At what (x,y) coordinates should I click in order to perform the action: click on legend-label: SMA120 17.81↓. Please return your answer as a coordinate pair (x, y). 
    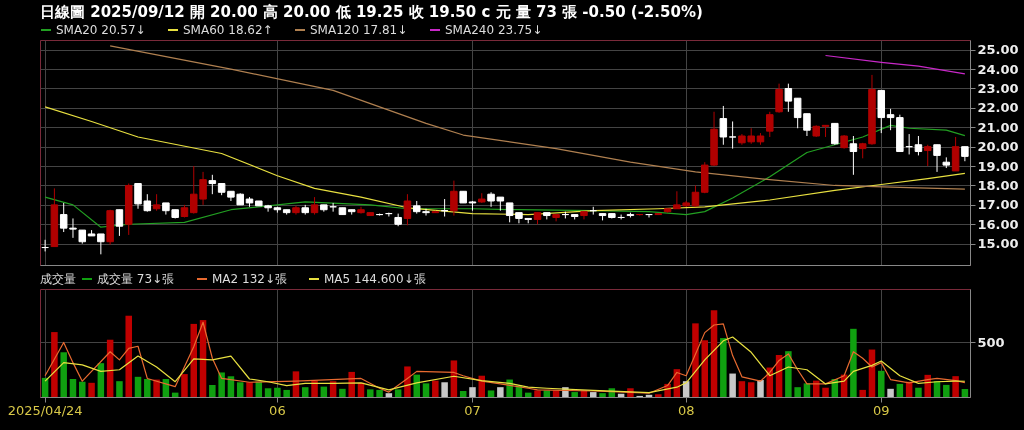
    Looking at the image, I should click on (359, 30).